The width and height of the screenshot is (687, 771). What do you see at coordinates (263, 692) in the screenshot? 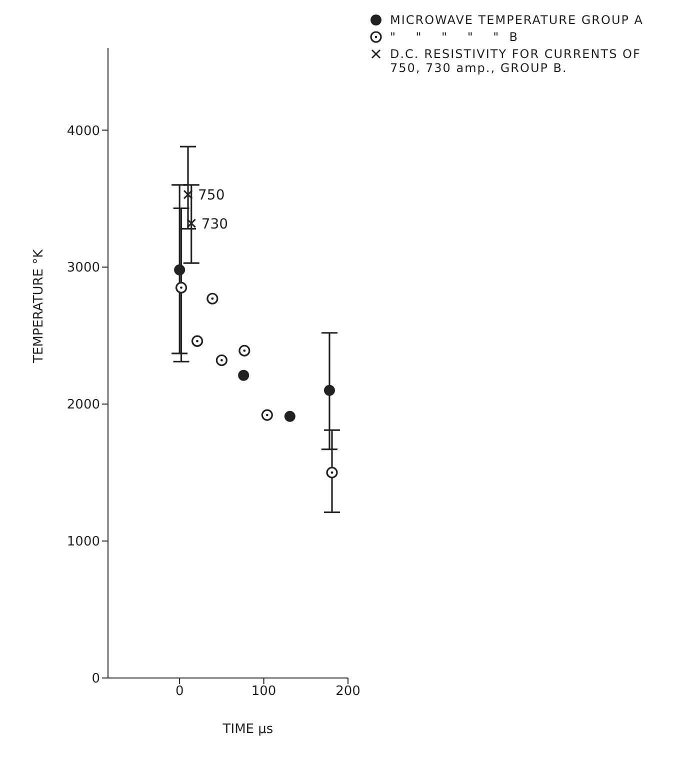
I see `x-tick-label: 100` at bounding box center [263, 692].